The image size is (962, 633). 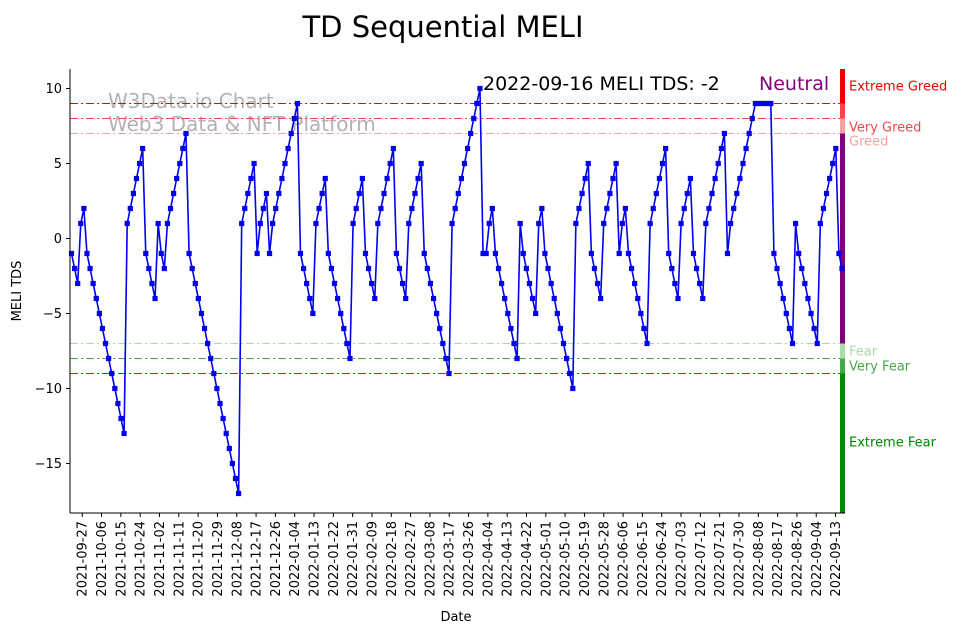 What do you see at coordinates (863, 352) in the screenshot?
I see `threshold-label: Fear` at bounding box center [863, 352].